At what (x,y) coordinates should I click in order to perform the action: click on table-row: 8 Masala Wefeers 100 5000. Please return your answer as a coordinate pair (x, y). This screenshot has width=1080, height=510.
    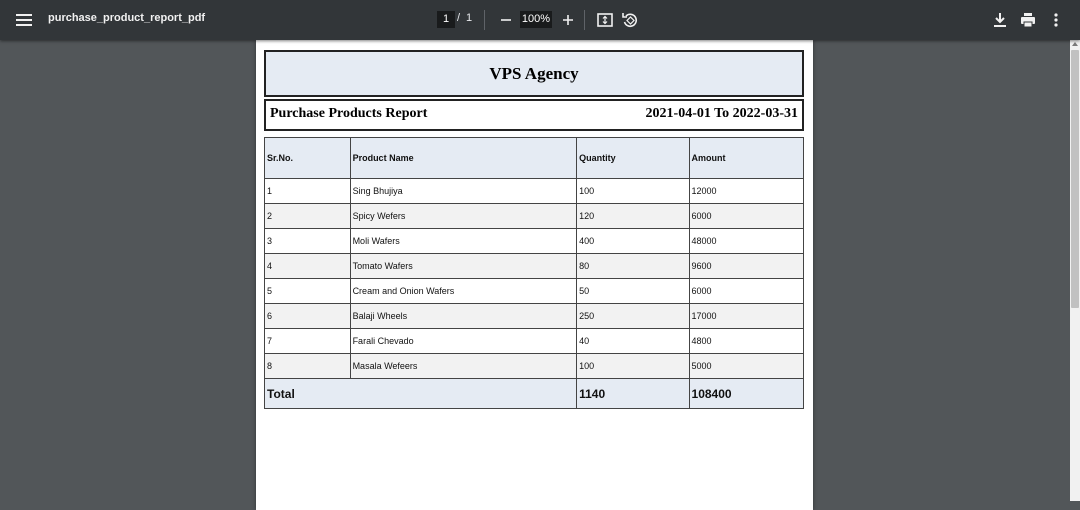
    Looking at the image, I should click on (534, 366).